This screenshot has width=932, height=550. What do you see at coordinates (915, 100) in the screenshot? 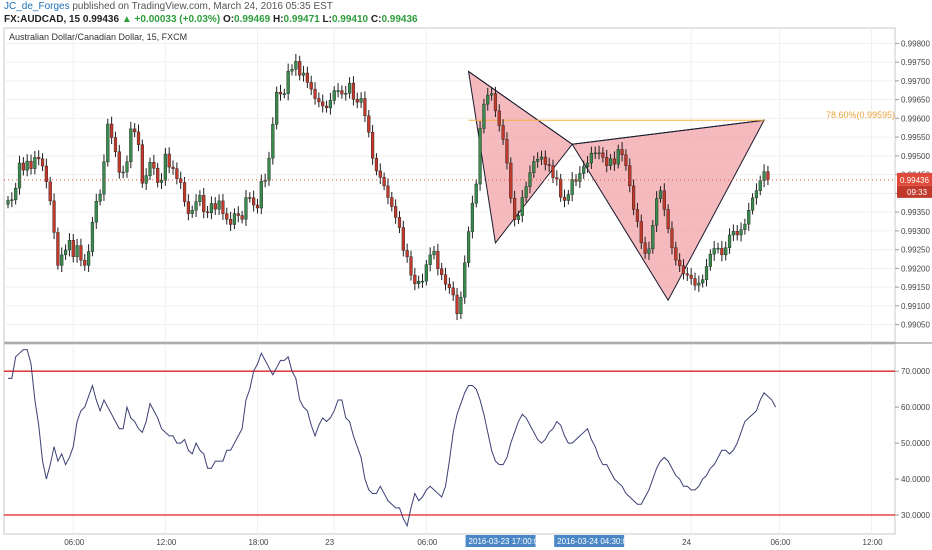
I see `price-tick-label: 0.99650` at bounding box center [915, 100].